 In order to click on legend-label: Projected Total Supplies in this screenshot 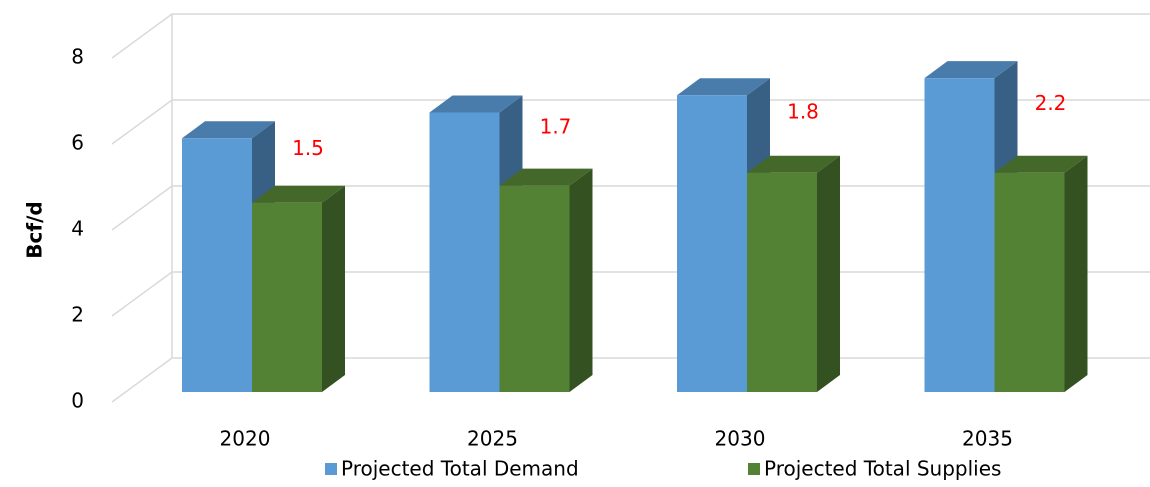, I will do `click(882, 469)`.